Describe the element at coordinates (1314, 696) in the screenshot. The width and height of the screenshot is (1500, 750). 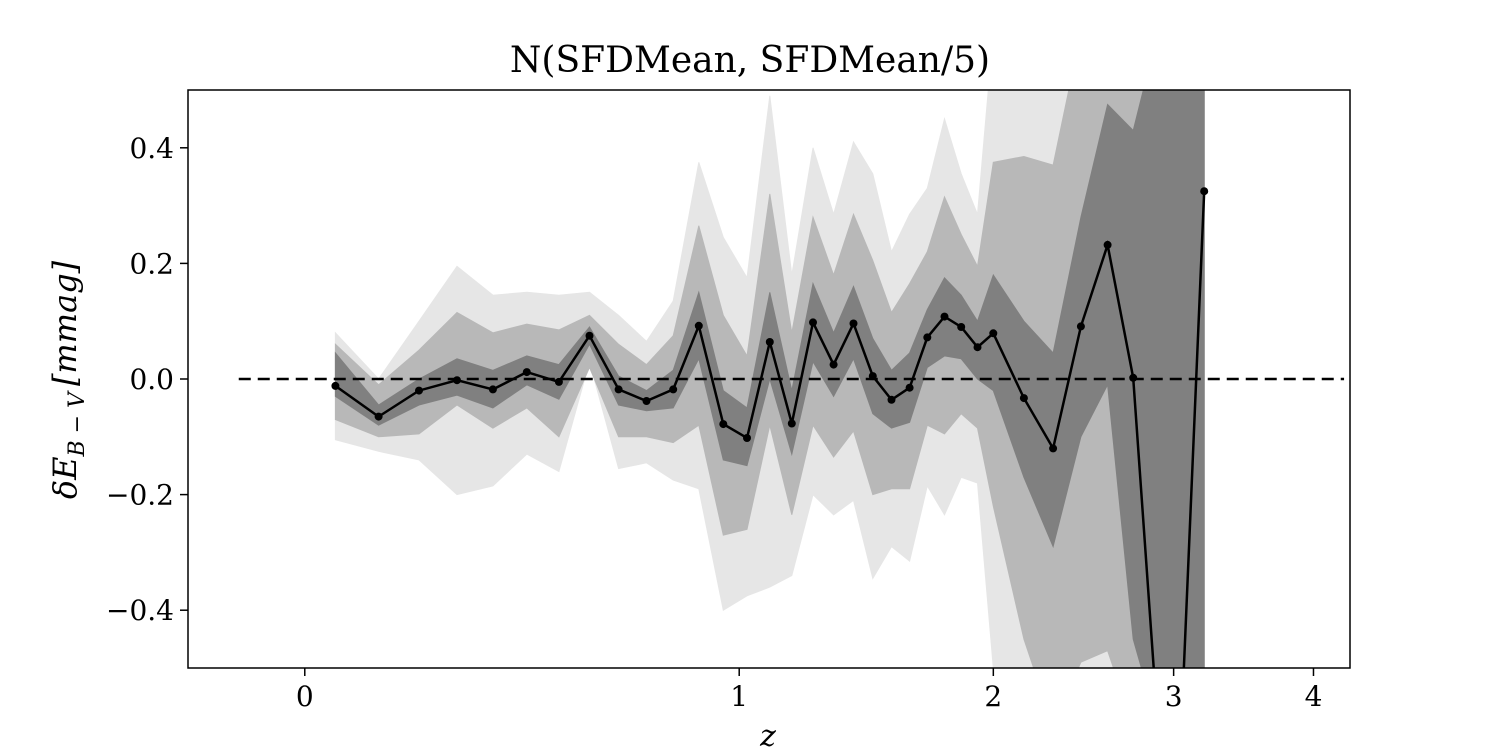
I see `x-tick-label: 4` at that location.